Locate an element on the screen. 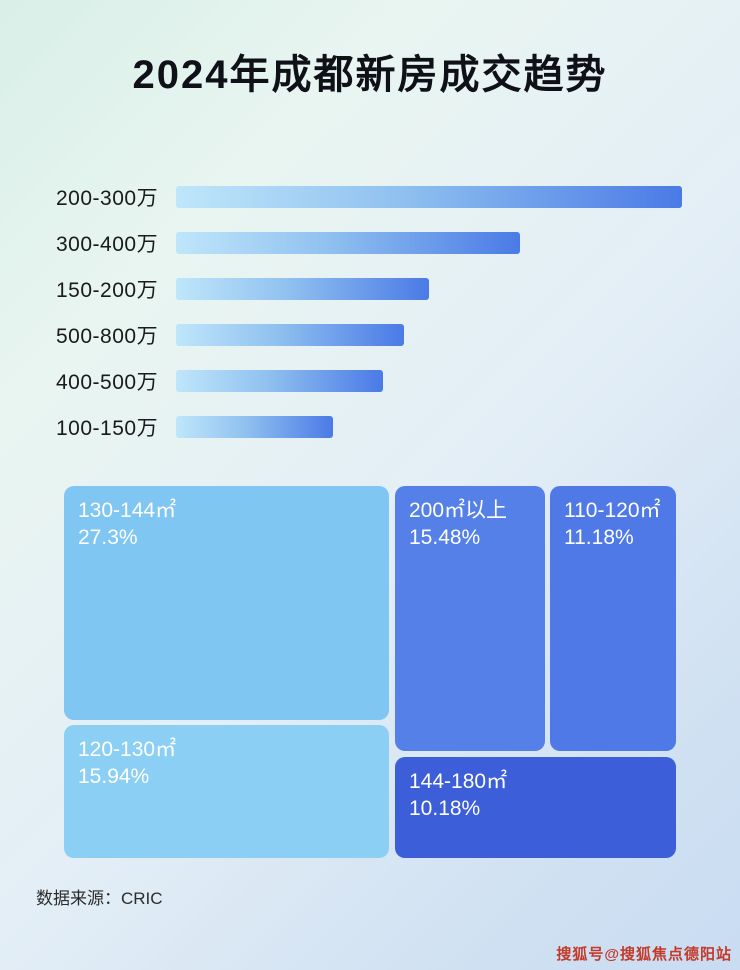  block-label: 110-120㎡ is located at coordinates (612, 510).